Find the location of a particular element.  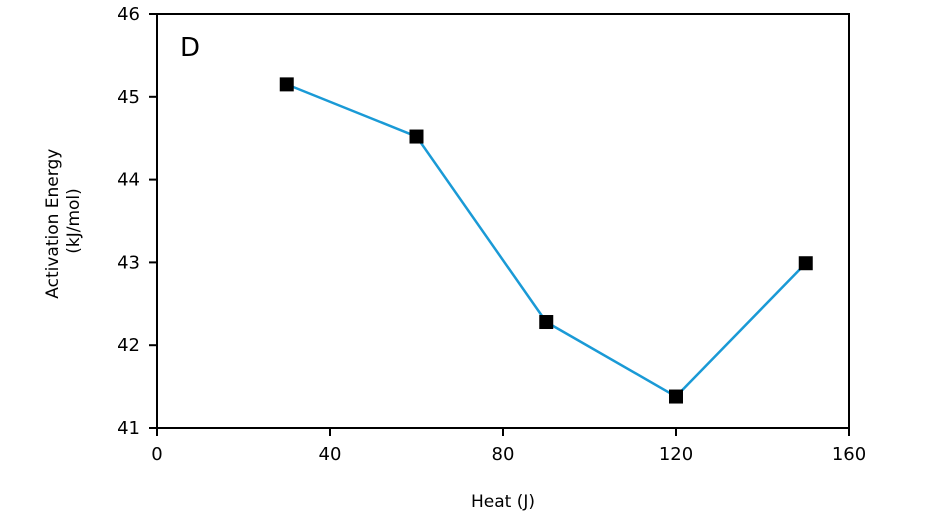

panel-label: D is located at coordinates (190, 48).